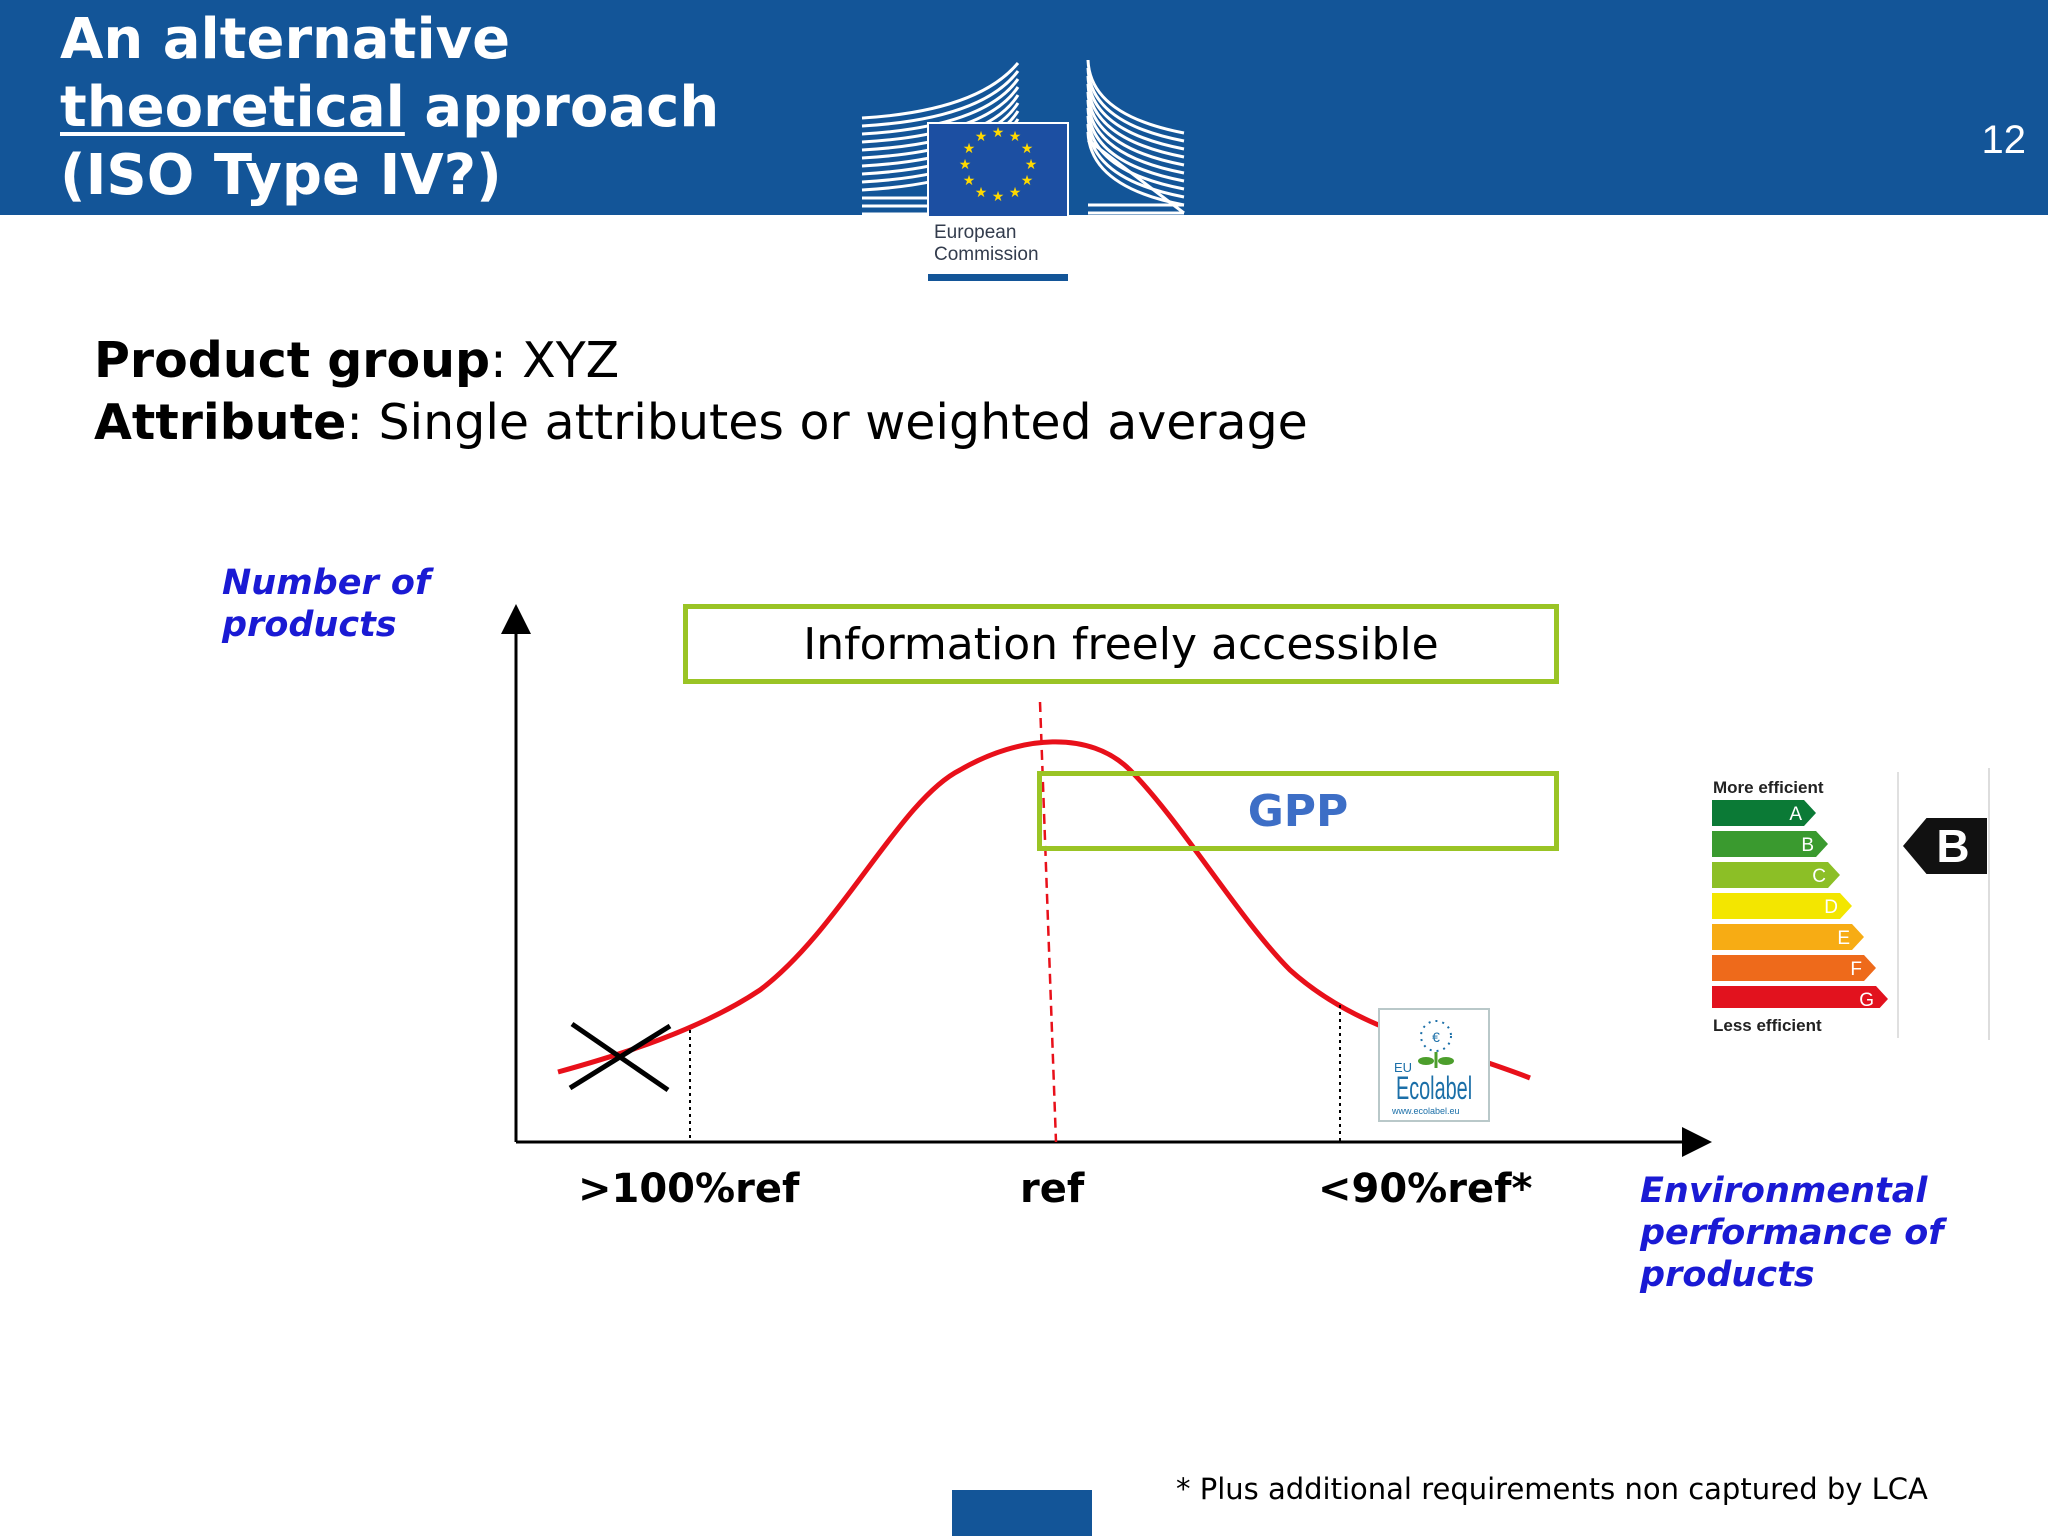 This screenshot has width=2048, height=1536. What do you see at coordinates (309, 625) in the screenshot?
I see `y-axis-label-line-2: products` at bounding box center [309, 625].